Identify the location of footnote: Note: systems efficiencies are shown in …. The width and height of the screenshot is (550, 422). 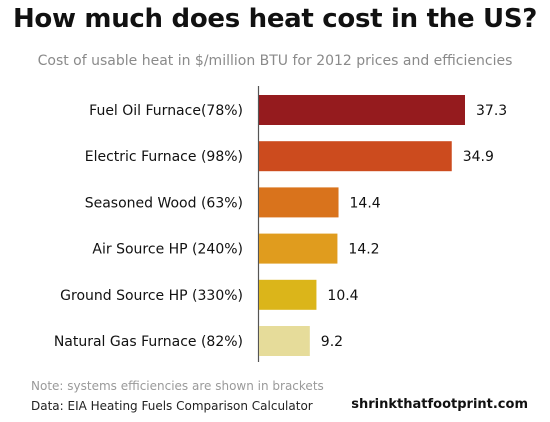
(177, 386).